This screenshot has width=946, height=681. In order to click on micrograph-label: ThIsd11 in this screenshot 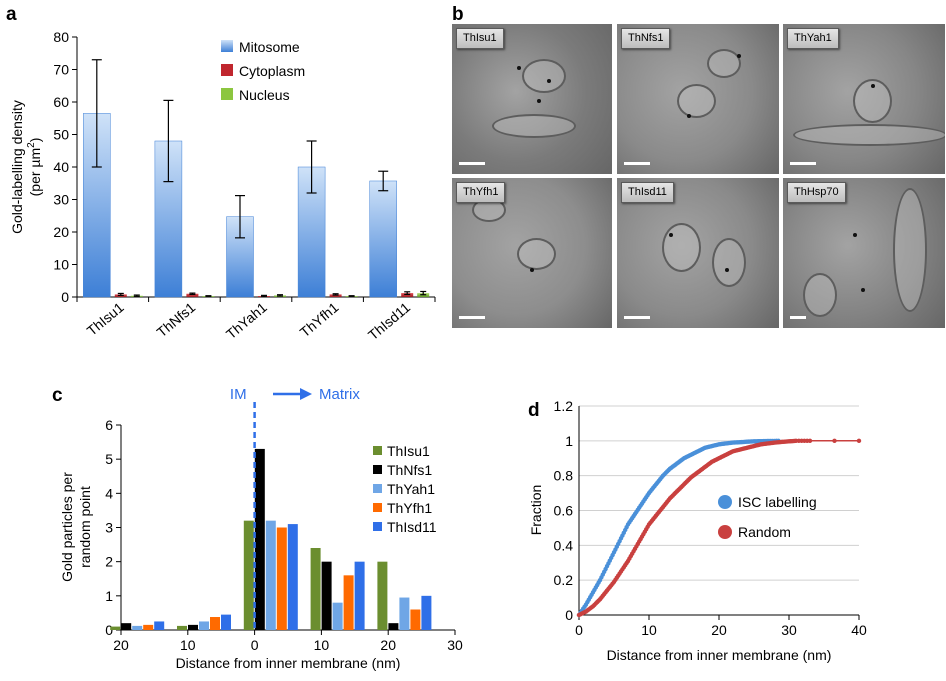, I will do `click(647, 192)`.